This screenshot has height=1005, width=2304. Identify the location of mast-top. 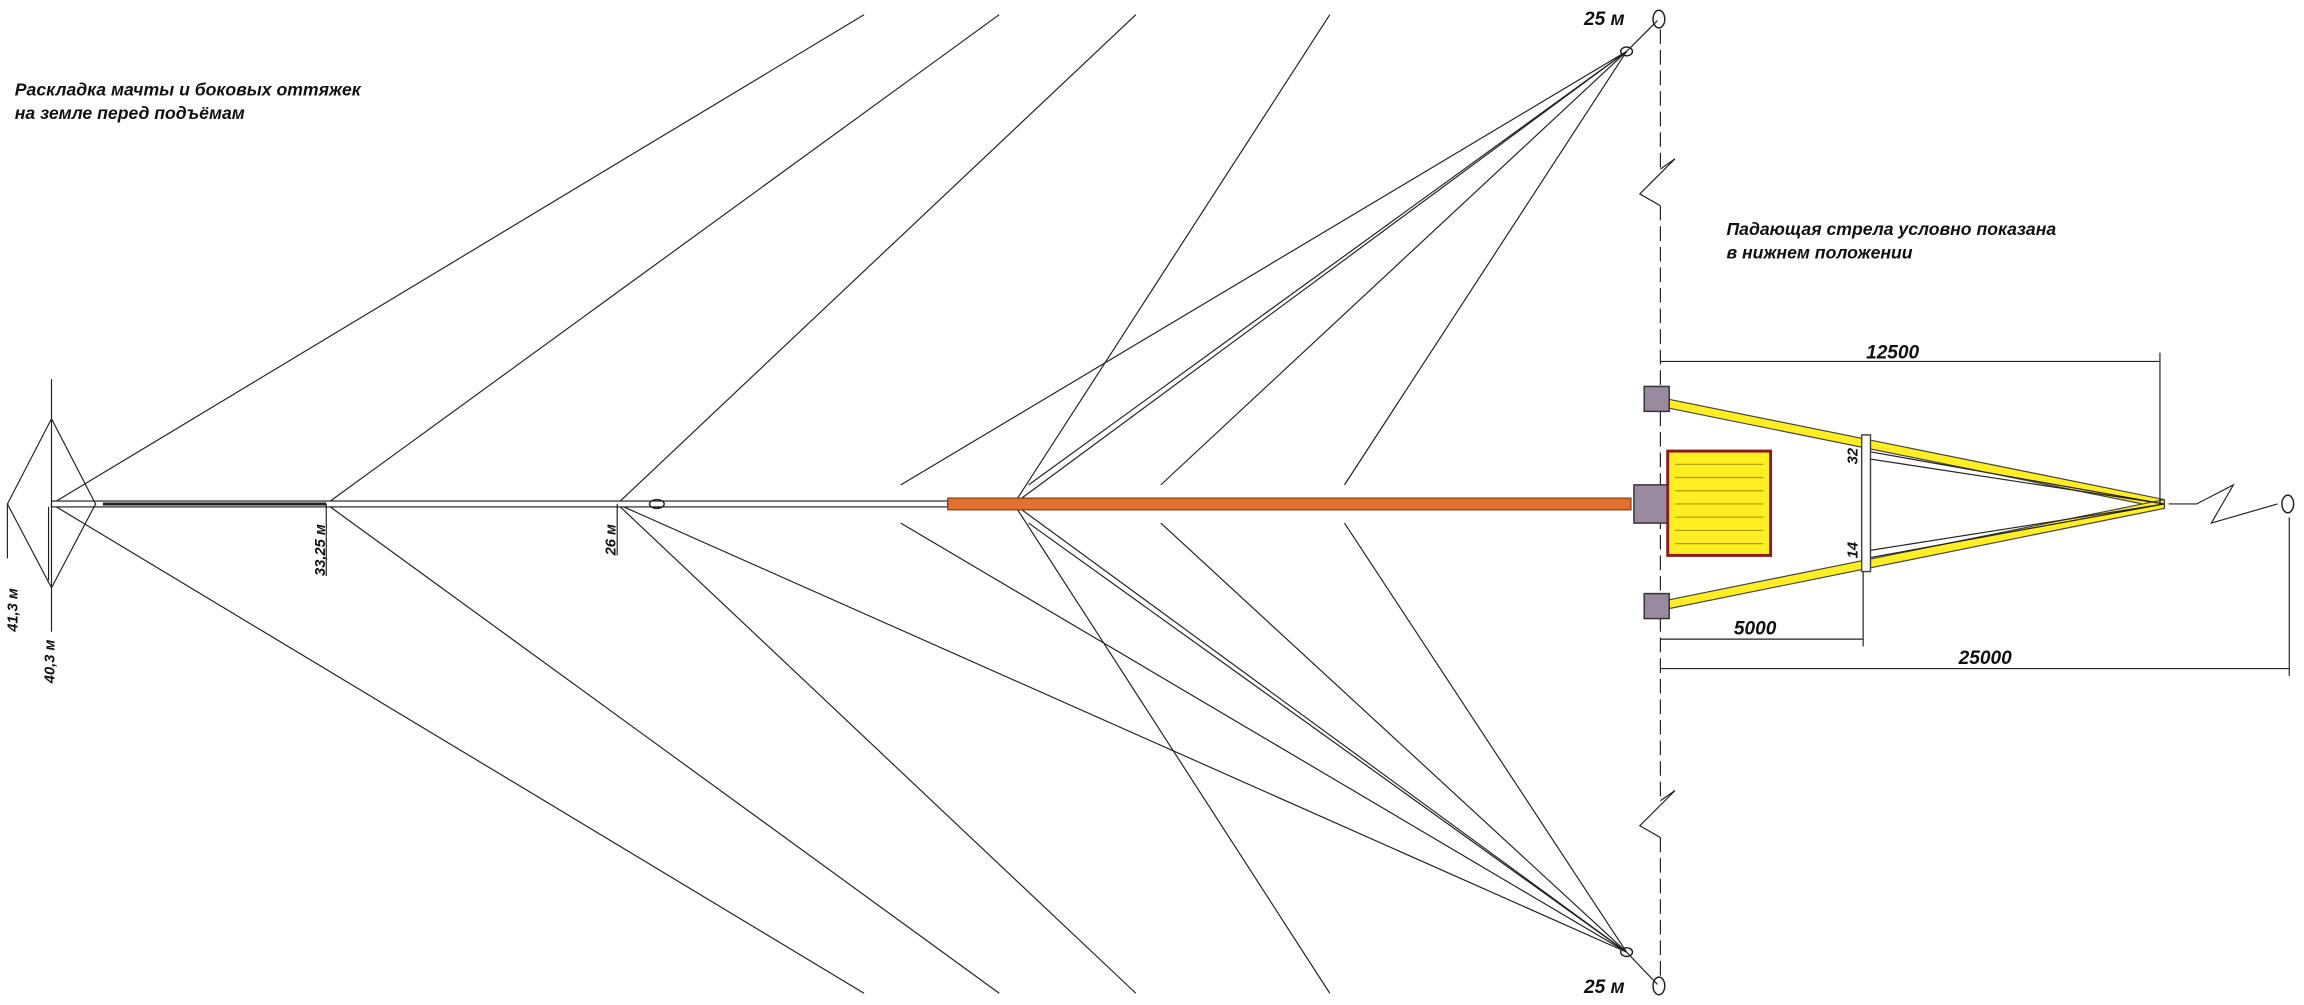
(51, 505).